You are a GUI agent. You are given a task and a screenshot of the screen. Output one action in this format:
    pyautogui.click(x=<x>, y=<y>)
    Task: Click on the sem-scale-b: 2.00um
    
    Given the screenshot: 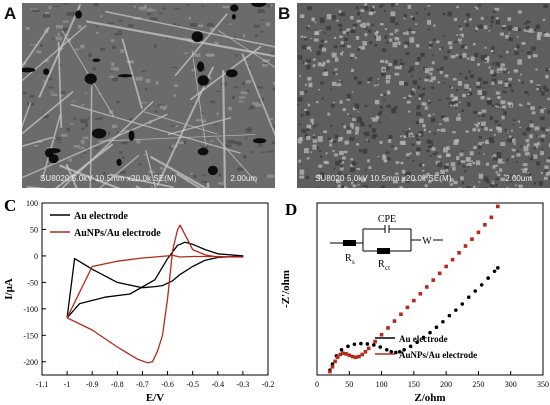 What is the action you would take?
    pyautogui.click(x=518, y=178)
    